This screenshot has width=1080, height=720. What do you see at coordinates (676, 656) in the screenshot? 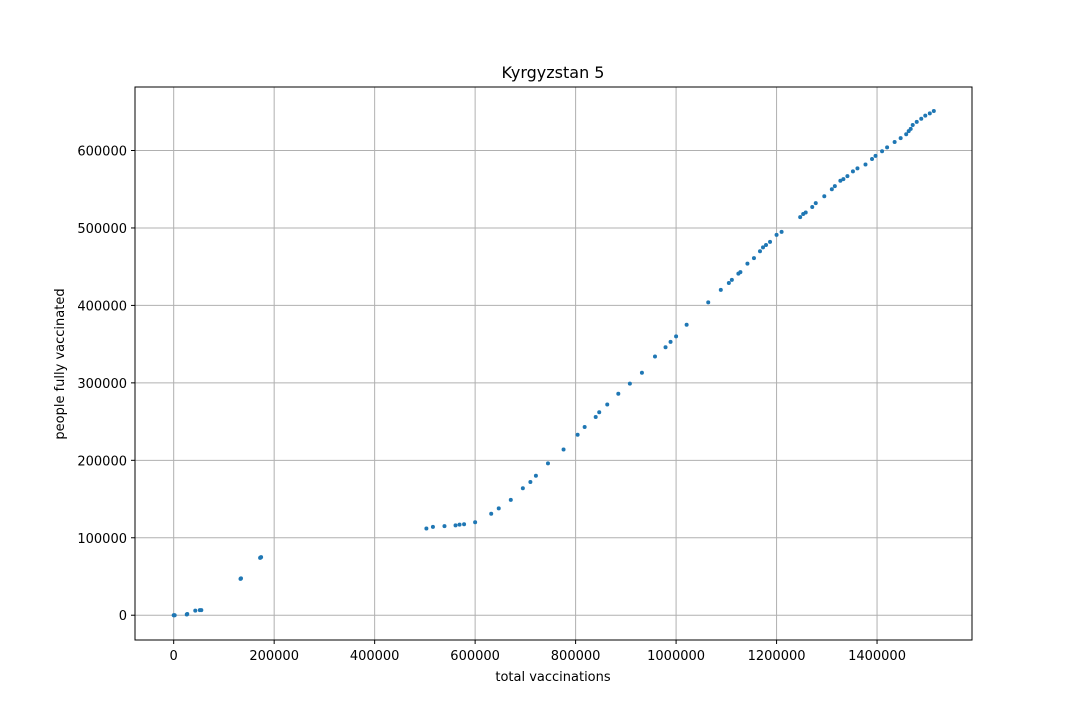
I see `x-tick-label: 1000000` at bounding box center [676, 656].